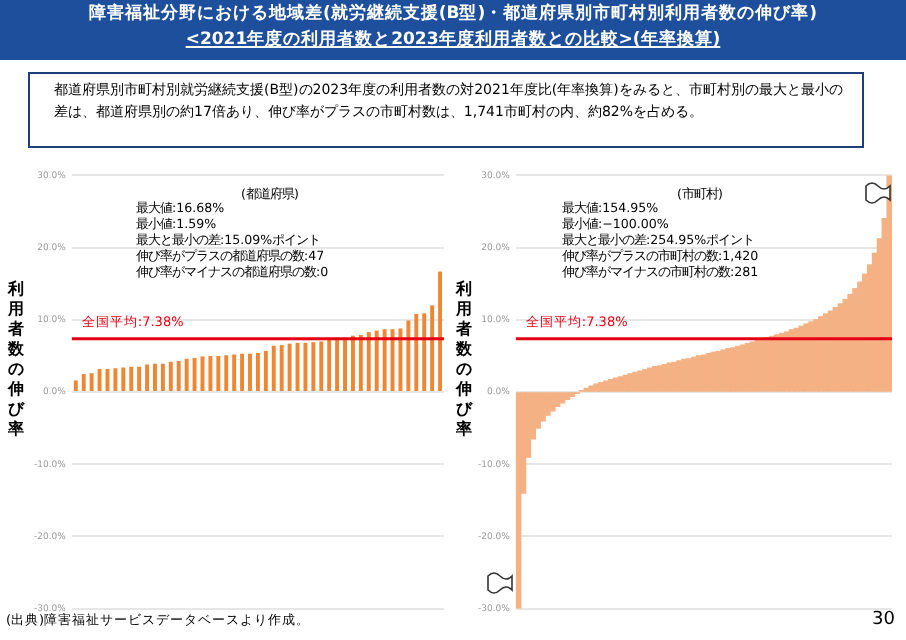  What do you see at coordinates (453, 15) in the screenshot?
I see `text: 障害福祉分野における地域差(就労継続支援(B型)・都道府県別市町村別利用者数の伸び率)` at bounding box center [453, 15].